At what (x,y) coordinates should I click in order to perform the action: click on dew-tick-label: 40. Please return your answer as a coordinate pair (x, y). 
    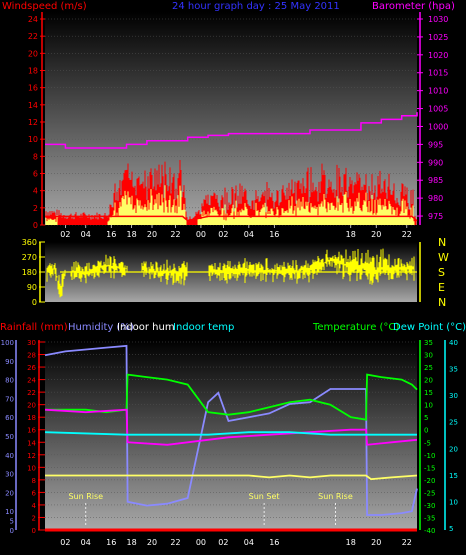
    Looking at the image, I should click on (453, 343).